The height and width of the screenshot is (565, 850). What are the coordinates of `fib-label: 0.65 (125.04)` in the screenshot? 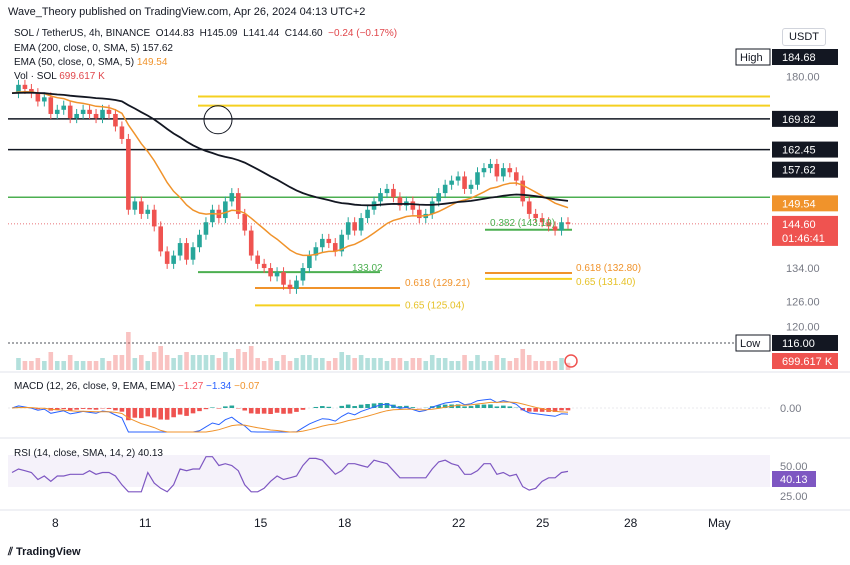 It's located at (435, 305).